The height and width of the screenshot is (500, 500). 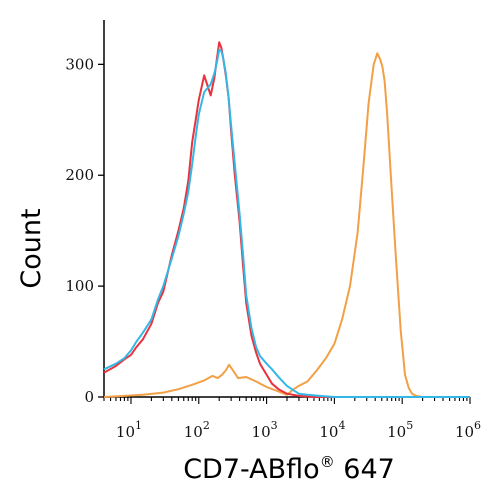 What do you see at coordinates (292, 419) in the screenshot?
I see `x-axis-ticks: 10¹ 10² 10³ 10⁴ 10⁵ 10⁶` at bounding box center [292, 419].